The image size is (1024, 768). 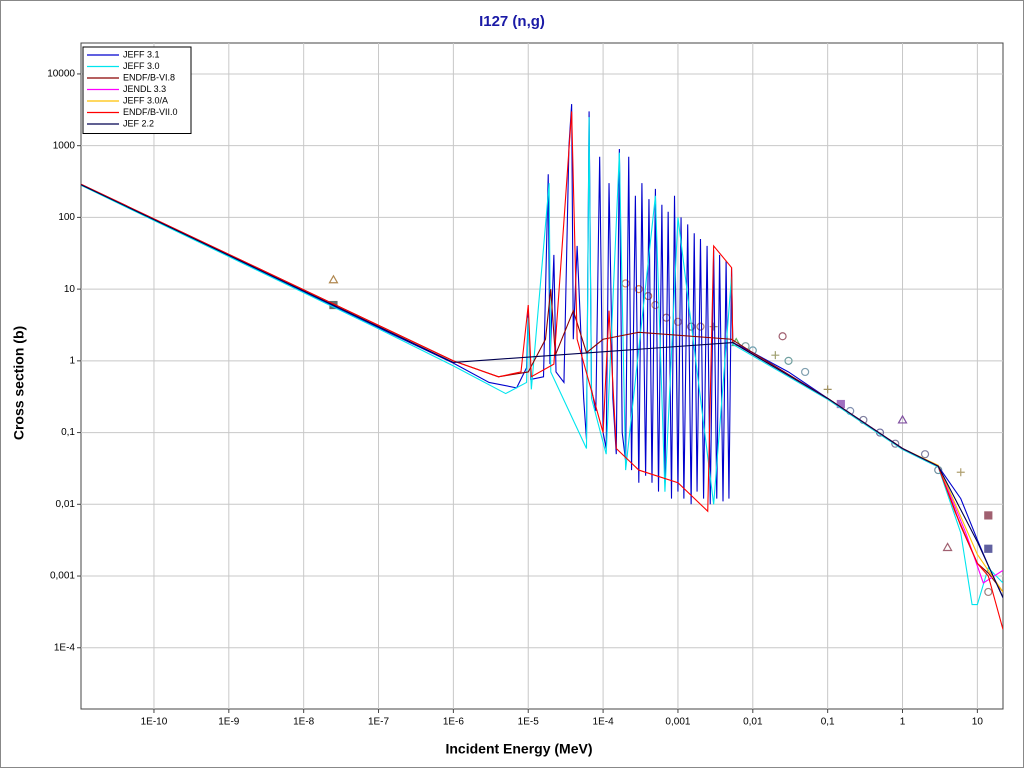 What do you see at coordinates (978, 722) in the screenshot?
I see `x-tick-label: 10` at bounding box center [978, 722].